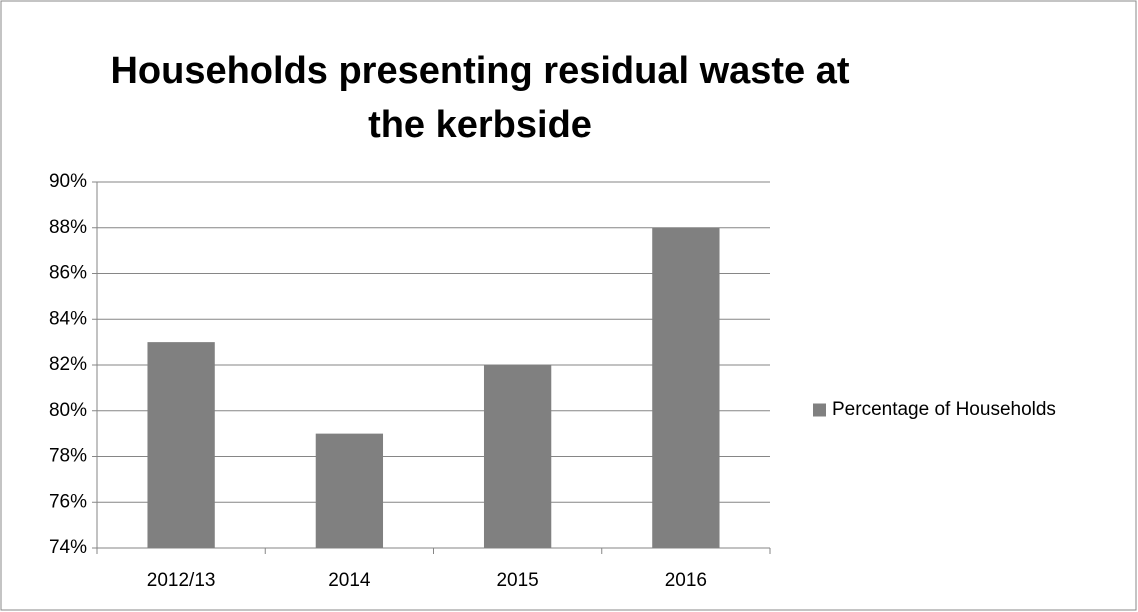 This screenshot has height=612, width=1138. I want to click on y-tick-label: 90%, so click(68, 181).